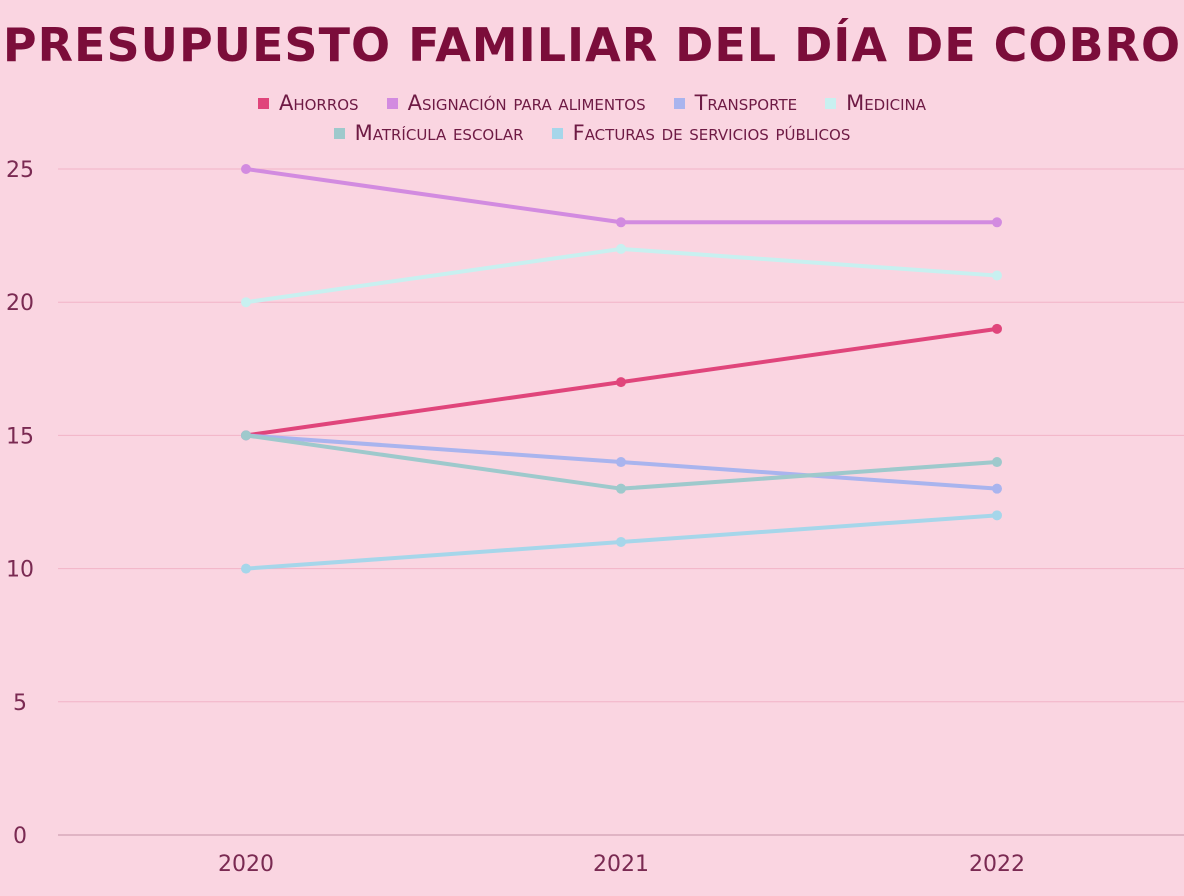 This screenshot has height=896, width=1184. Describe the element at coordinates (746, 103) in the screenshot. I see `legend-label: Transporte` at that location.